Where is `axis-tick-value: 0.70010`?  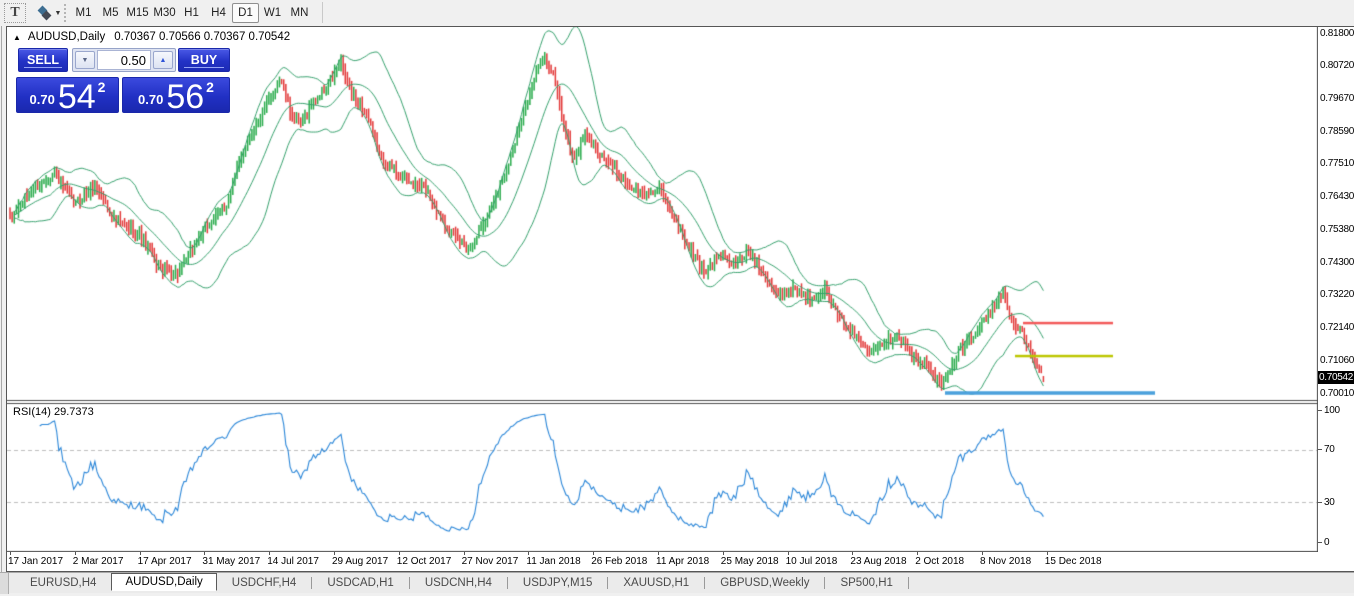
axis-tick-value: 0.70010 is located at coordinates (1337, 393).